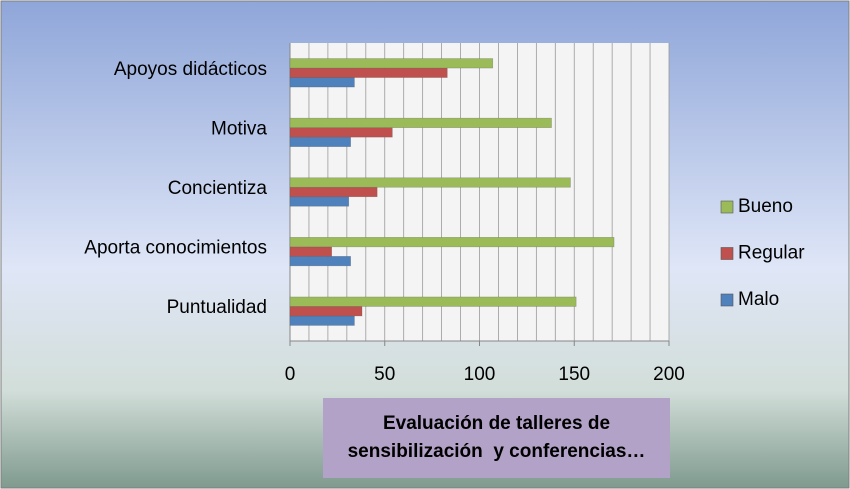  I want to click on x-tick-label: 150, so click(574, 374).